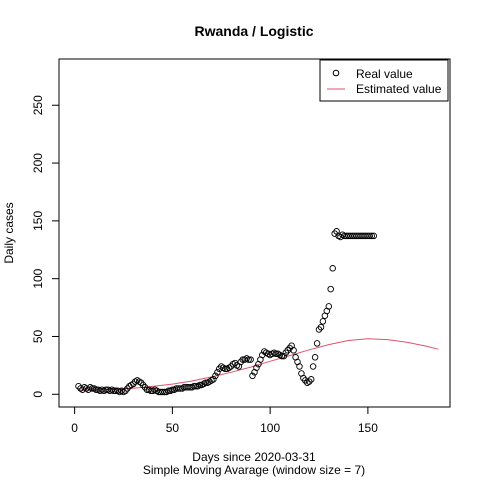  Describe the element at coordinates (38, 163) in the screenshot. I see `y-tick-label-200: 200` at that location.